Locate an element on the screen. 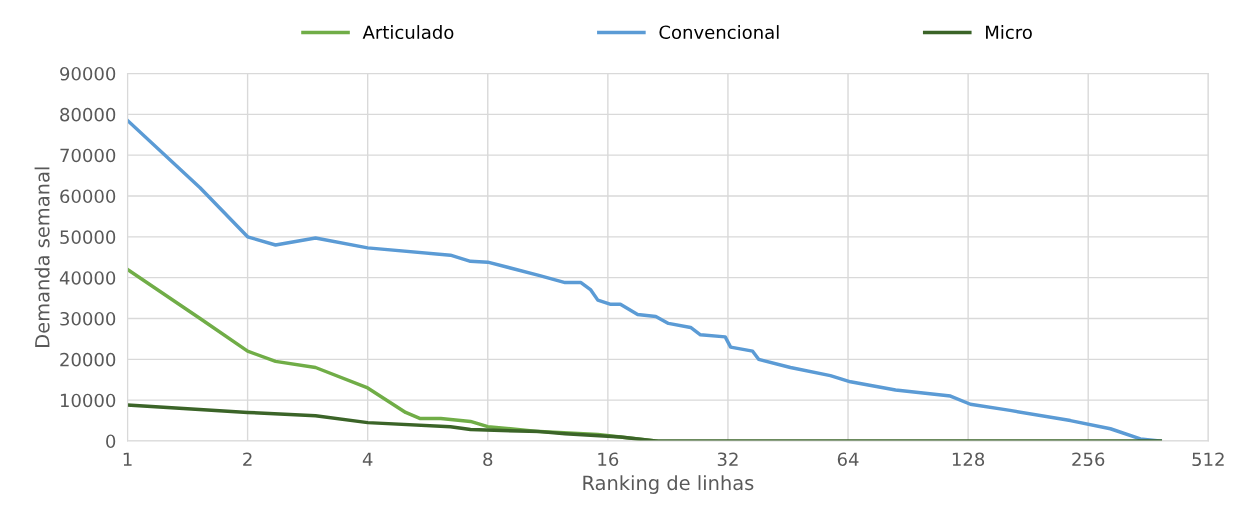 The width and height of the screenshot is (1238, 525). x-tick-label: 2 is located at coordinates (247, 459).